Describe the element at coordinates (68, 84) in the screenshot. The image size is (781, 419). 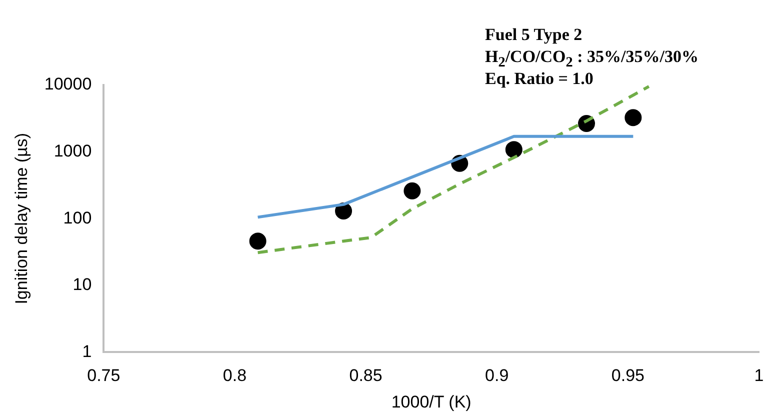
I see `y-tick-label: 10000` at that location.